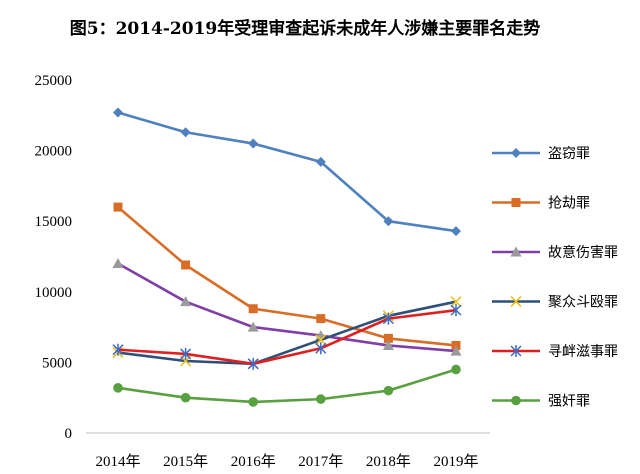  Describe the element at coordinates (54, 222) in the screenshot. I see `y-tick-label: 15000` at that location.